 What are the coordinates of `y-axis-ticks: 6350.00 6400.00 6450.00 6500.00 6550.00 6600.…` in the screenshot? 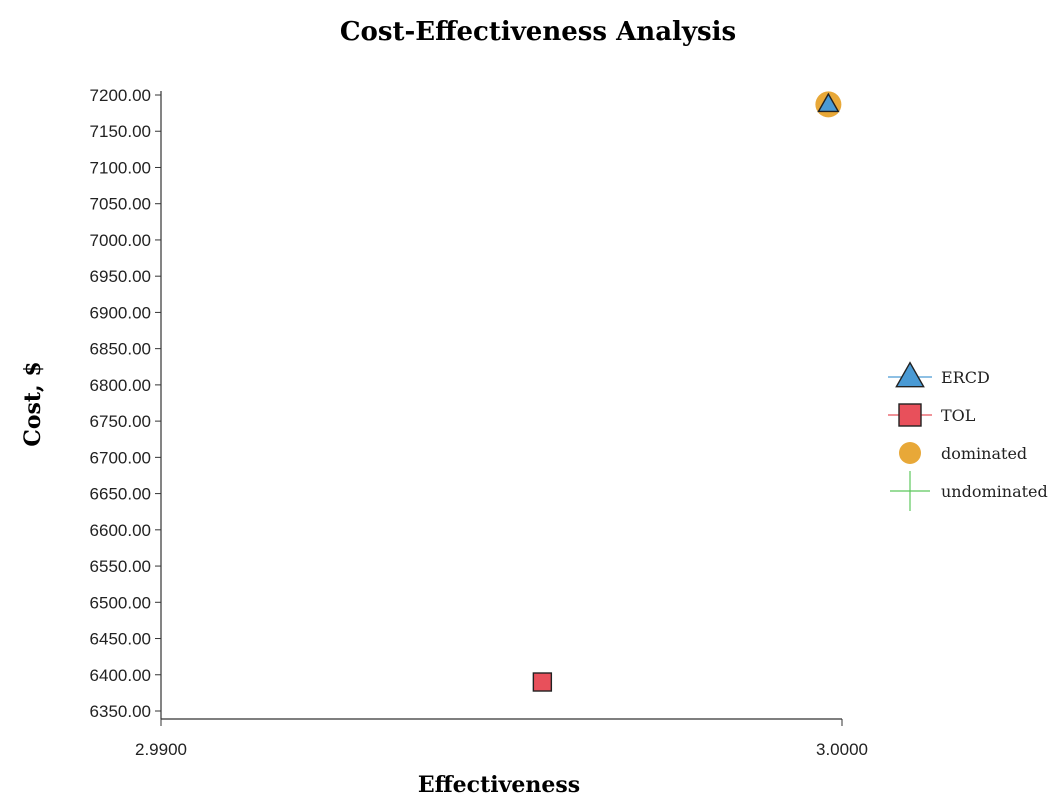 It's located at (125, 403).